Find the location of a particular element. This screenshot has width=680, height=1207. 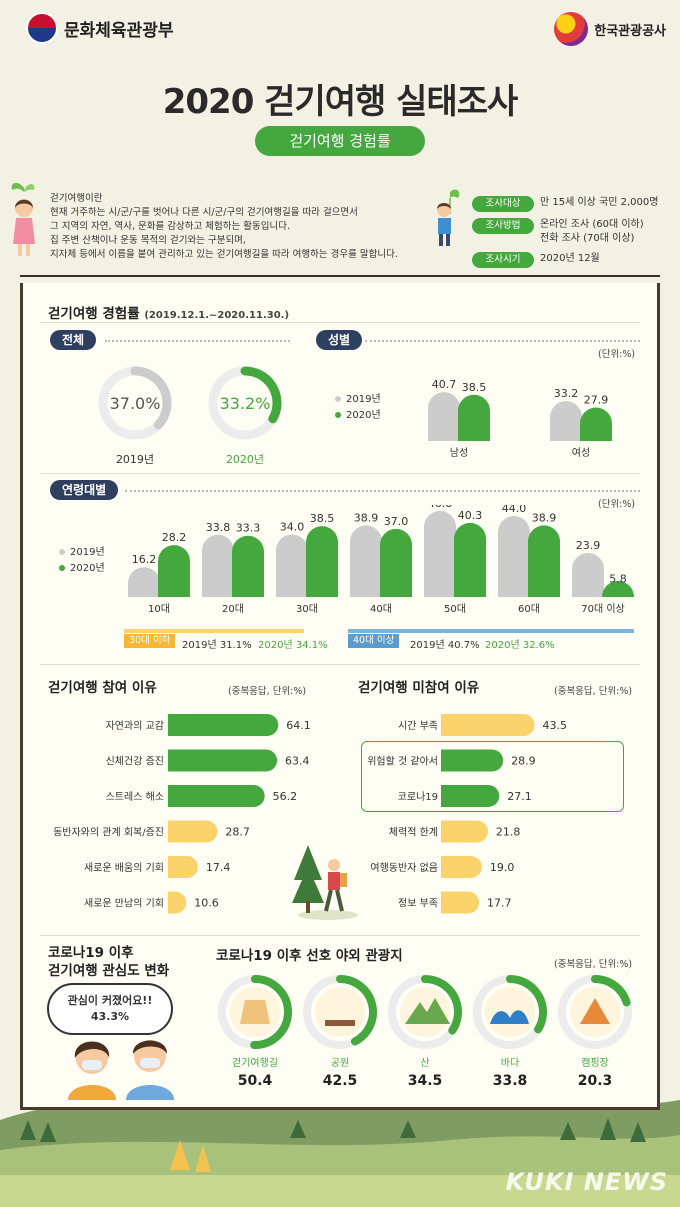

bar-value: 34.0 is located at coordinates (292, 526).